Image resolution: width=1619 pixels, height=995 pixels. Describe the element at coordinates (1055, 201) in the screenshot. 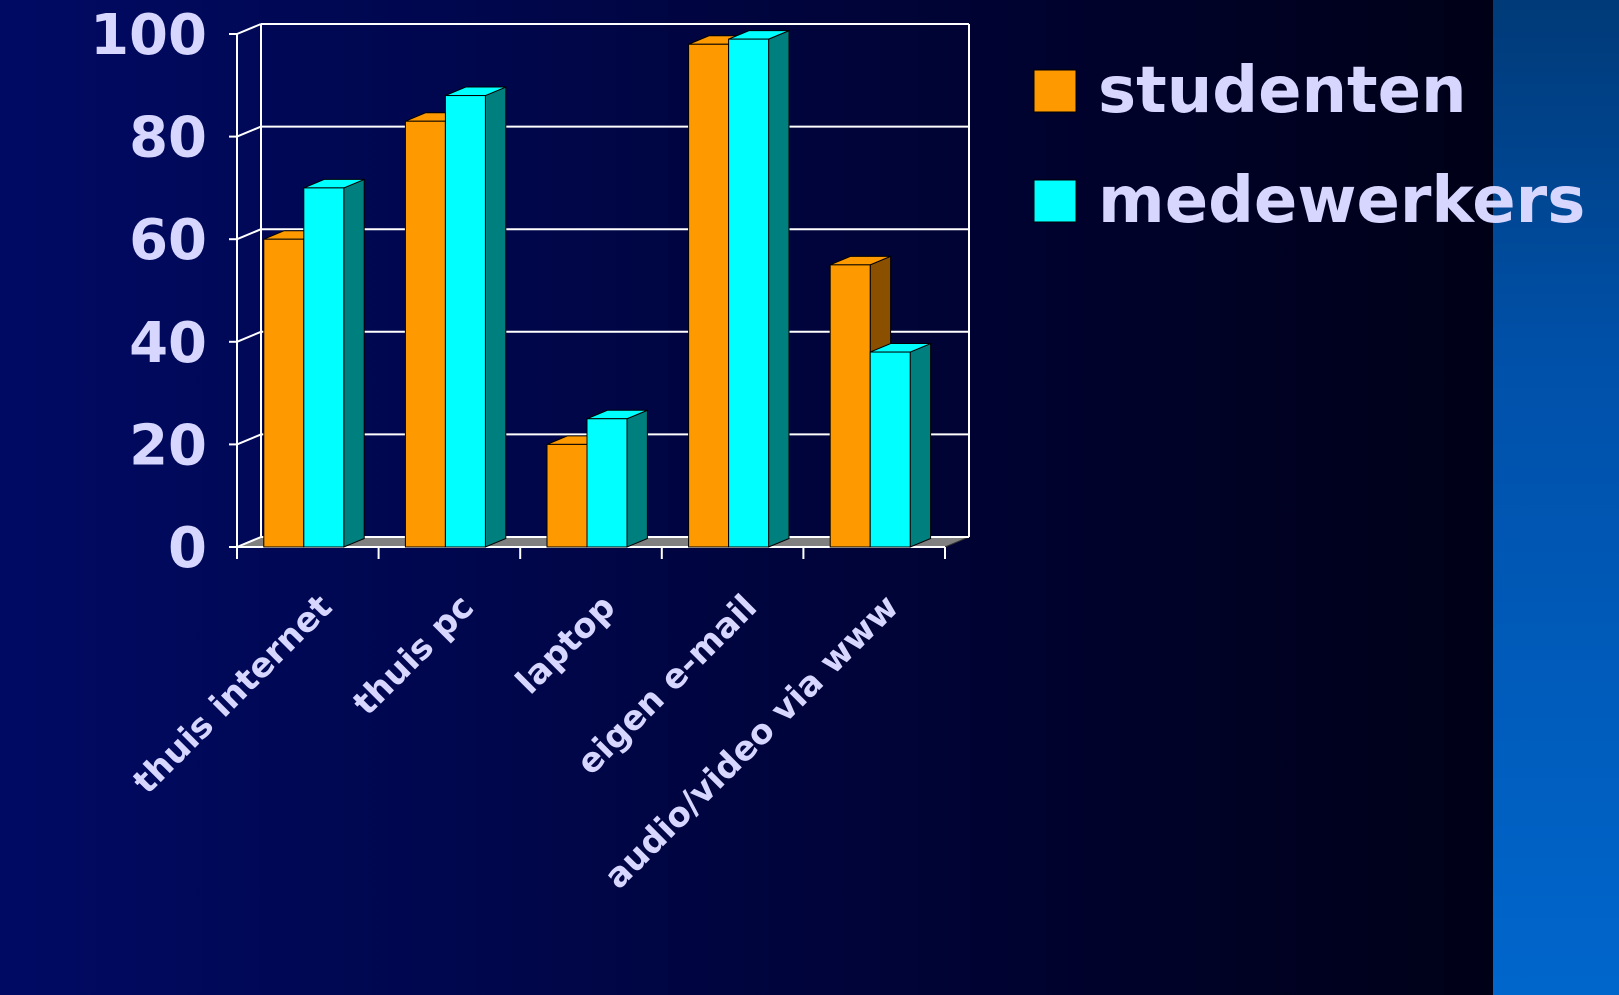

I see `legend-swatch-medewerkers` at that location.